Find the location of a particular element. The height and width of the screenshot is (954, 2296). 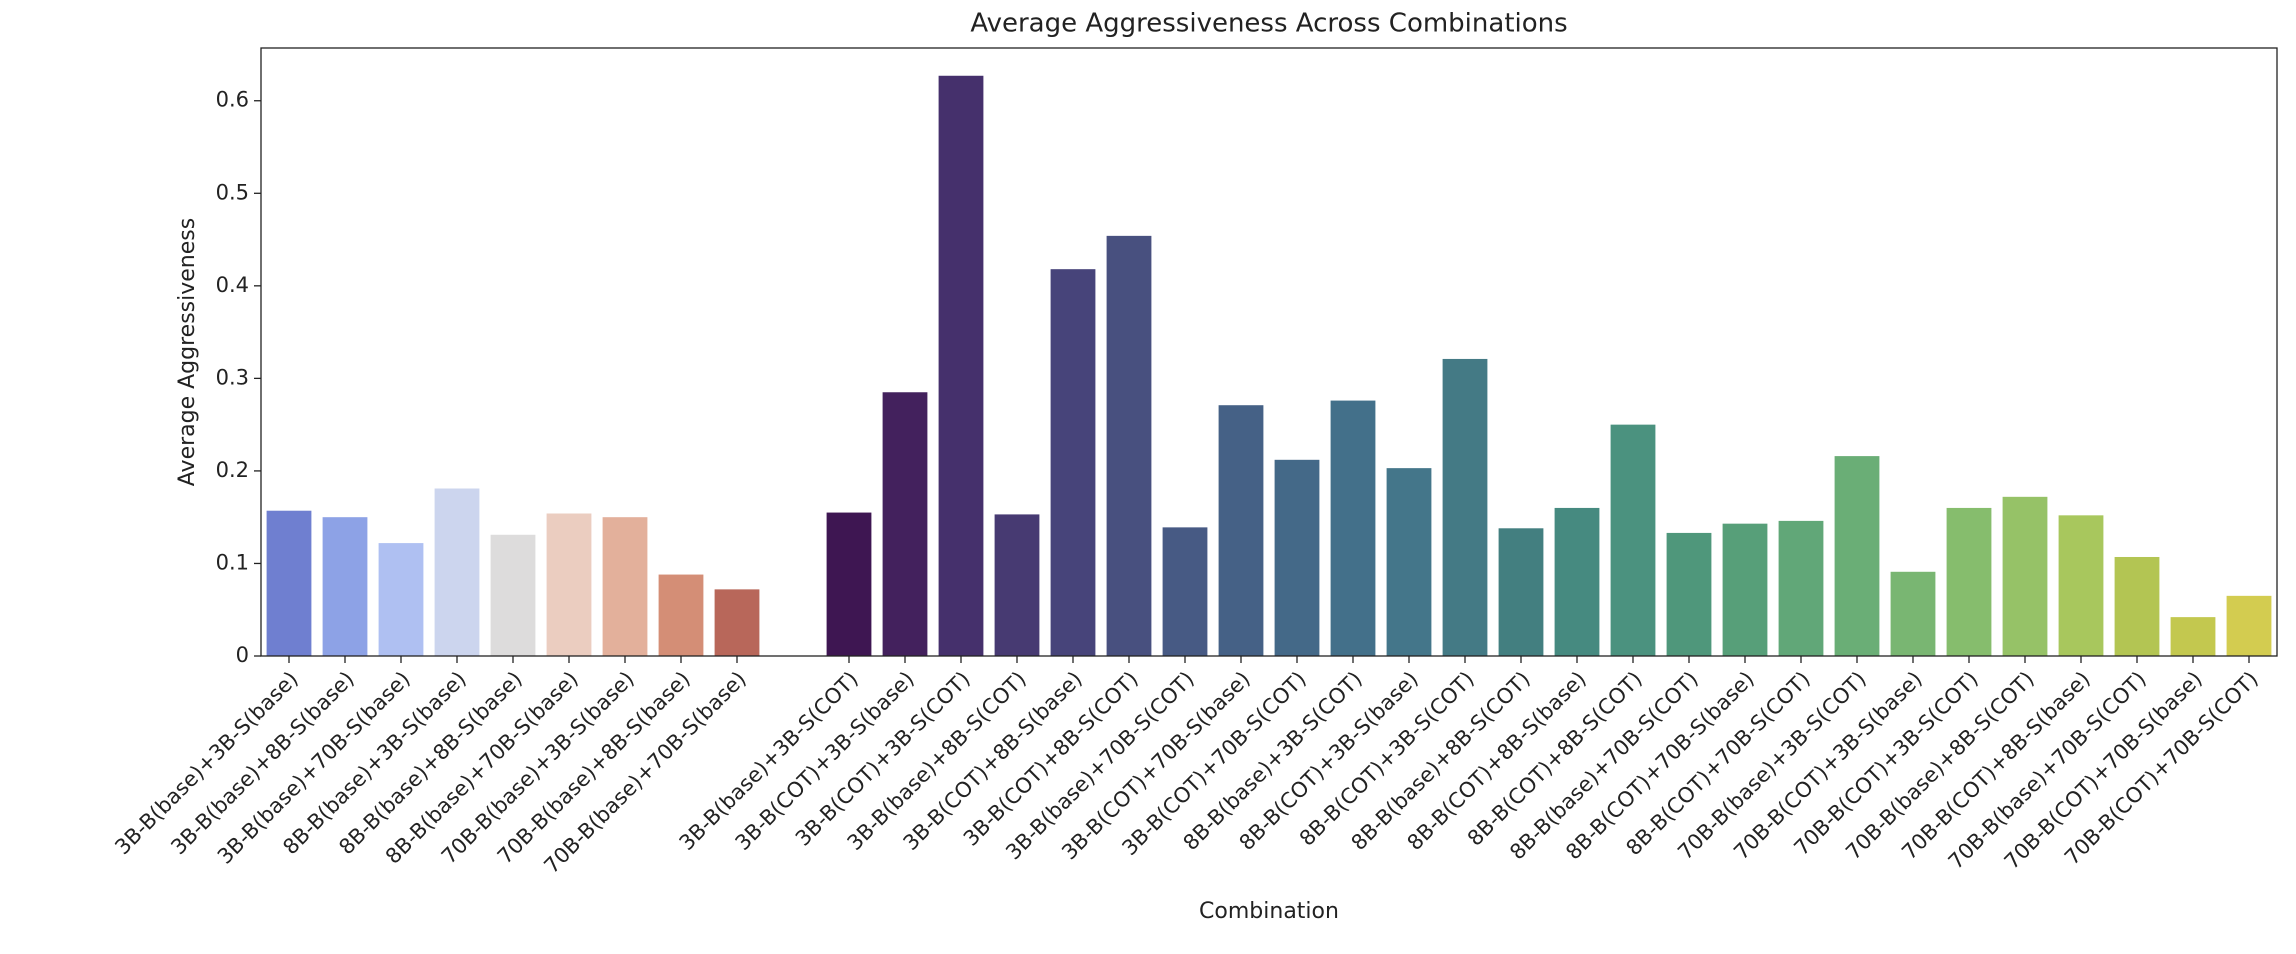

y-tick-label: 0.4 is located at coordinates (232, 285).